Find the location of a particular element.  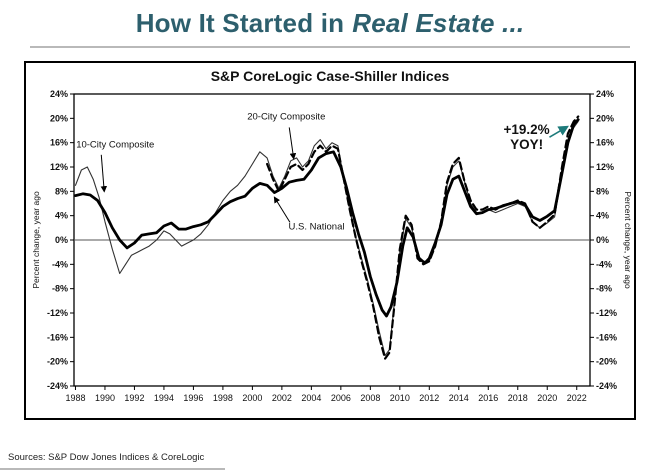

svg-text: 1990 is located at coordinates (105, 398).